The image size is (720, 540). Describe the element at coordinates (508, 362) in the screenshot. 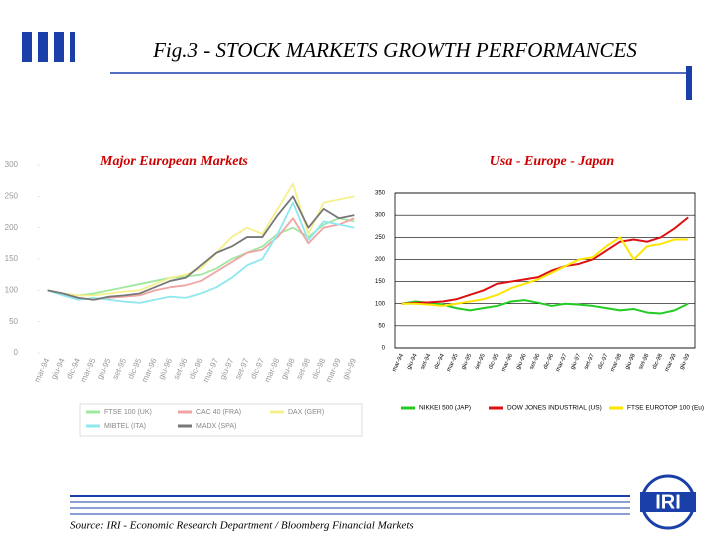

I see `x-tick-label: mar-96` at that location.